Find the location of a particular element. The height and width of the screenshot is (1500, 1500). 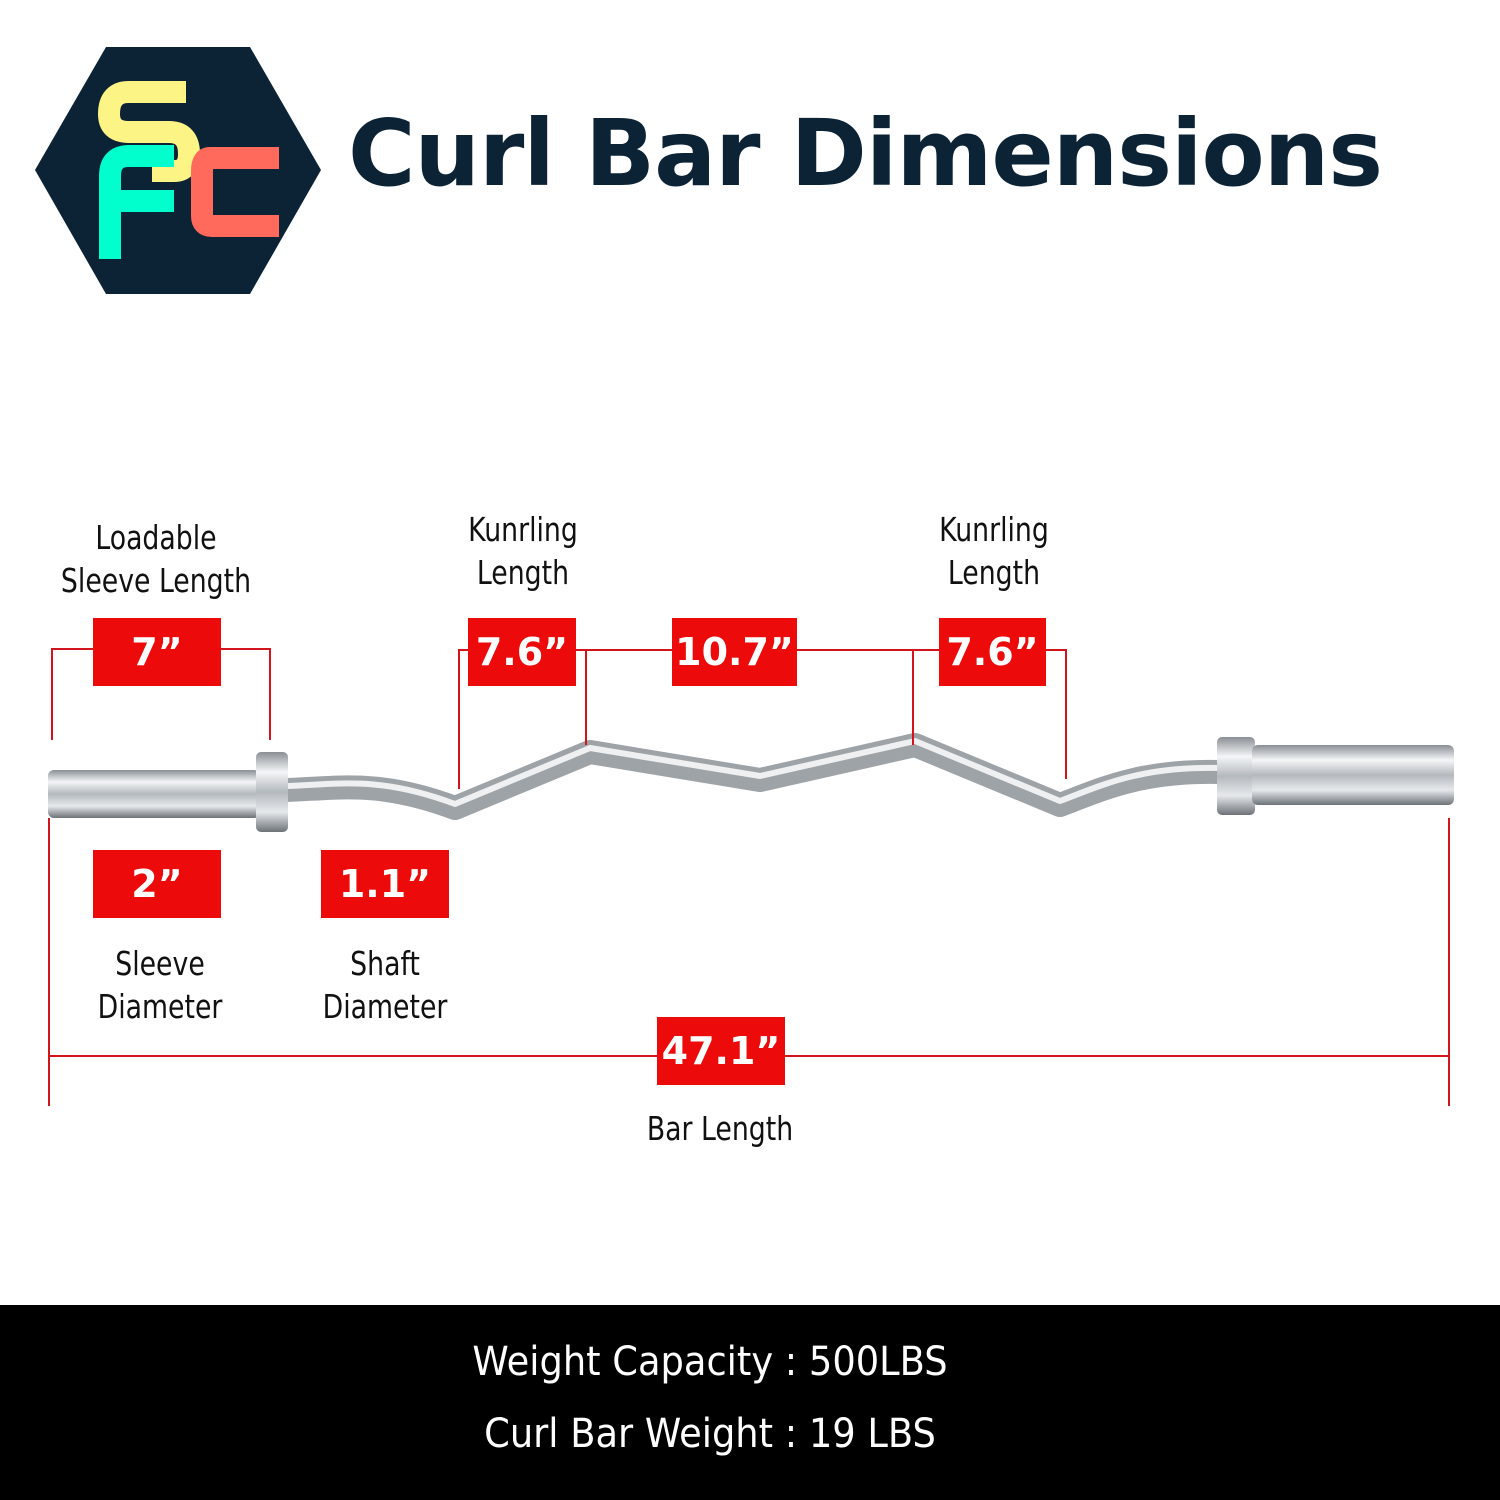

bar-length-label: Bar Length is located at coordinates (720, 1128).